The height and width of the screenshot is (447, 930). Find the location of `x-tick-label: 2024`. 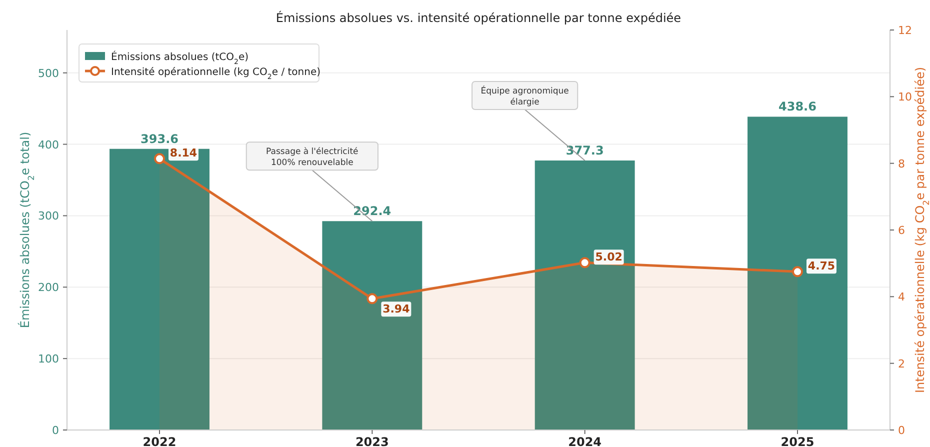

x-tick-label: 2024 is located at coordinates (585, 441).